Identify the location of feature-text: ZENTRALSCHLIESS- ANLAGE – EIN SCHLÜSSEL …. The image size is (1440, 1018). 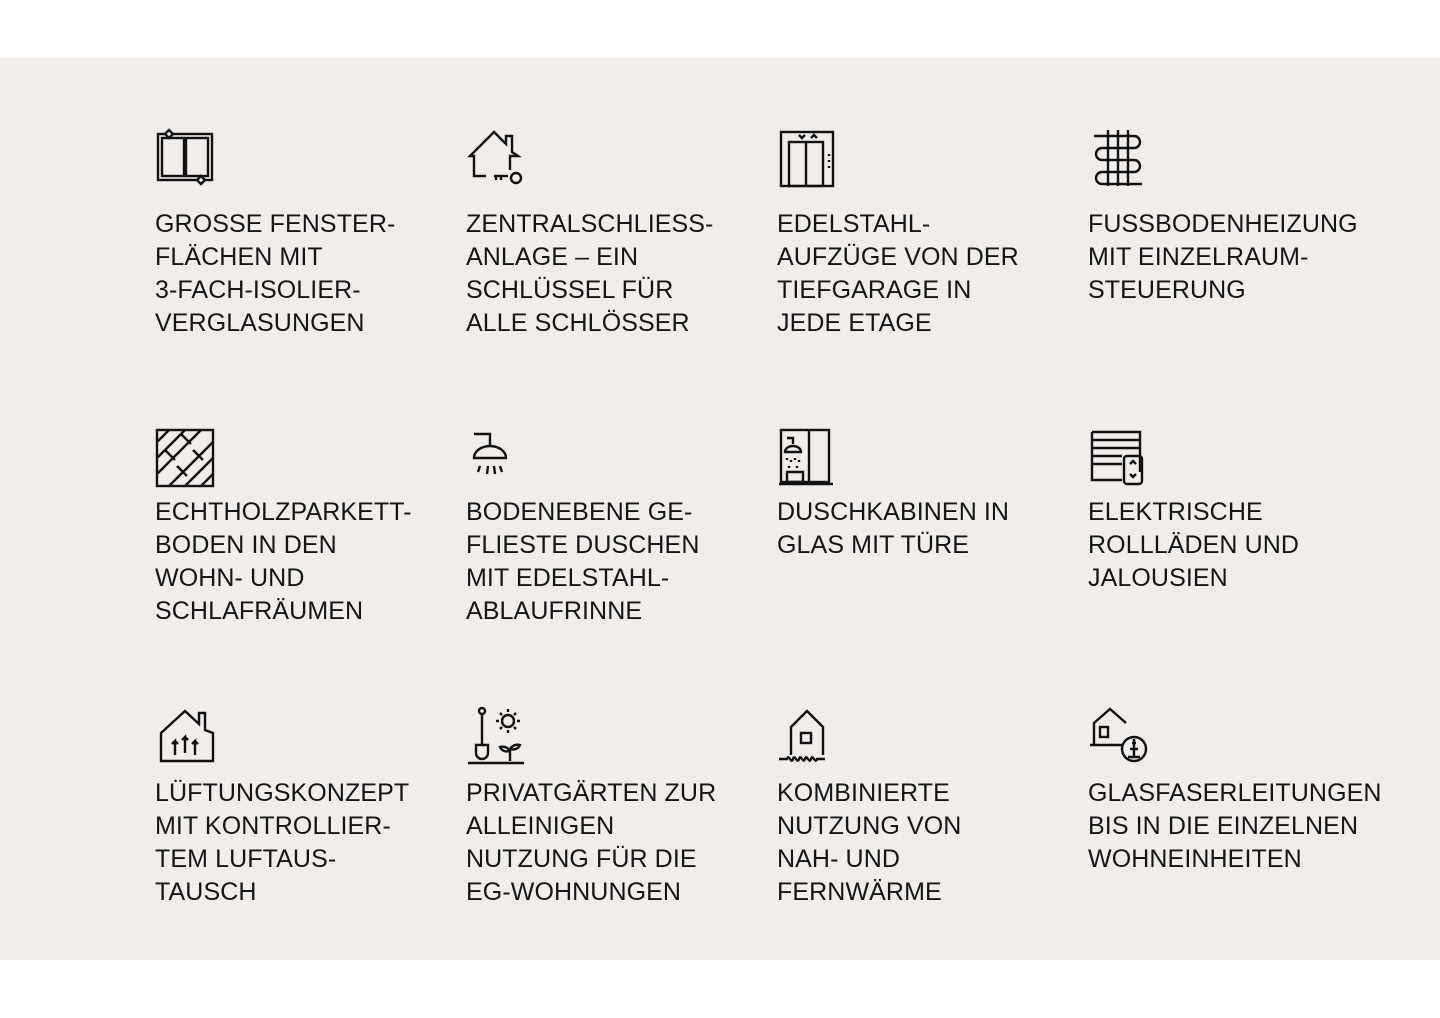
(590, 273).